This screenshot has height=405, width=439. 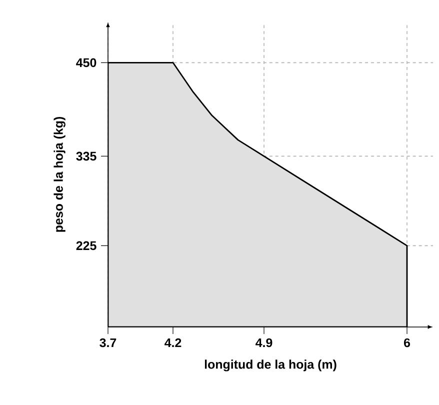 I want to click on x-tick-label: 3.7, so click(x=108, y=343).